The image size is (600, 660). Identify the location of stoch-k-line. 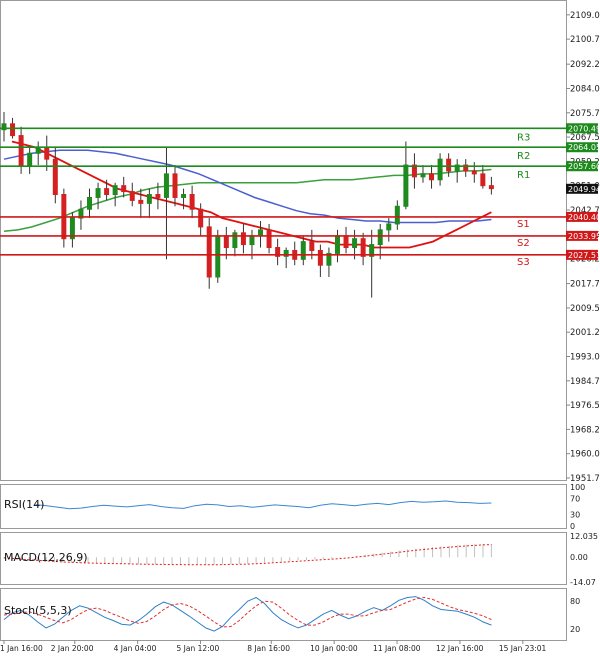
(247, 614).